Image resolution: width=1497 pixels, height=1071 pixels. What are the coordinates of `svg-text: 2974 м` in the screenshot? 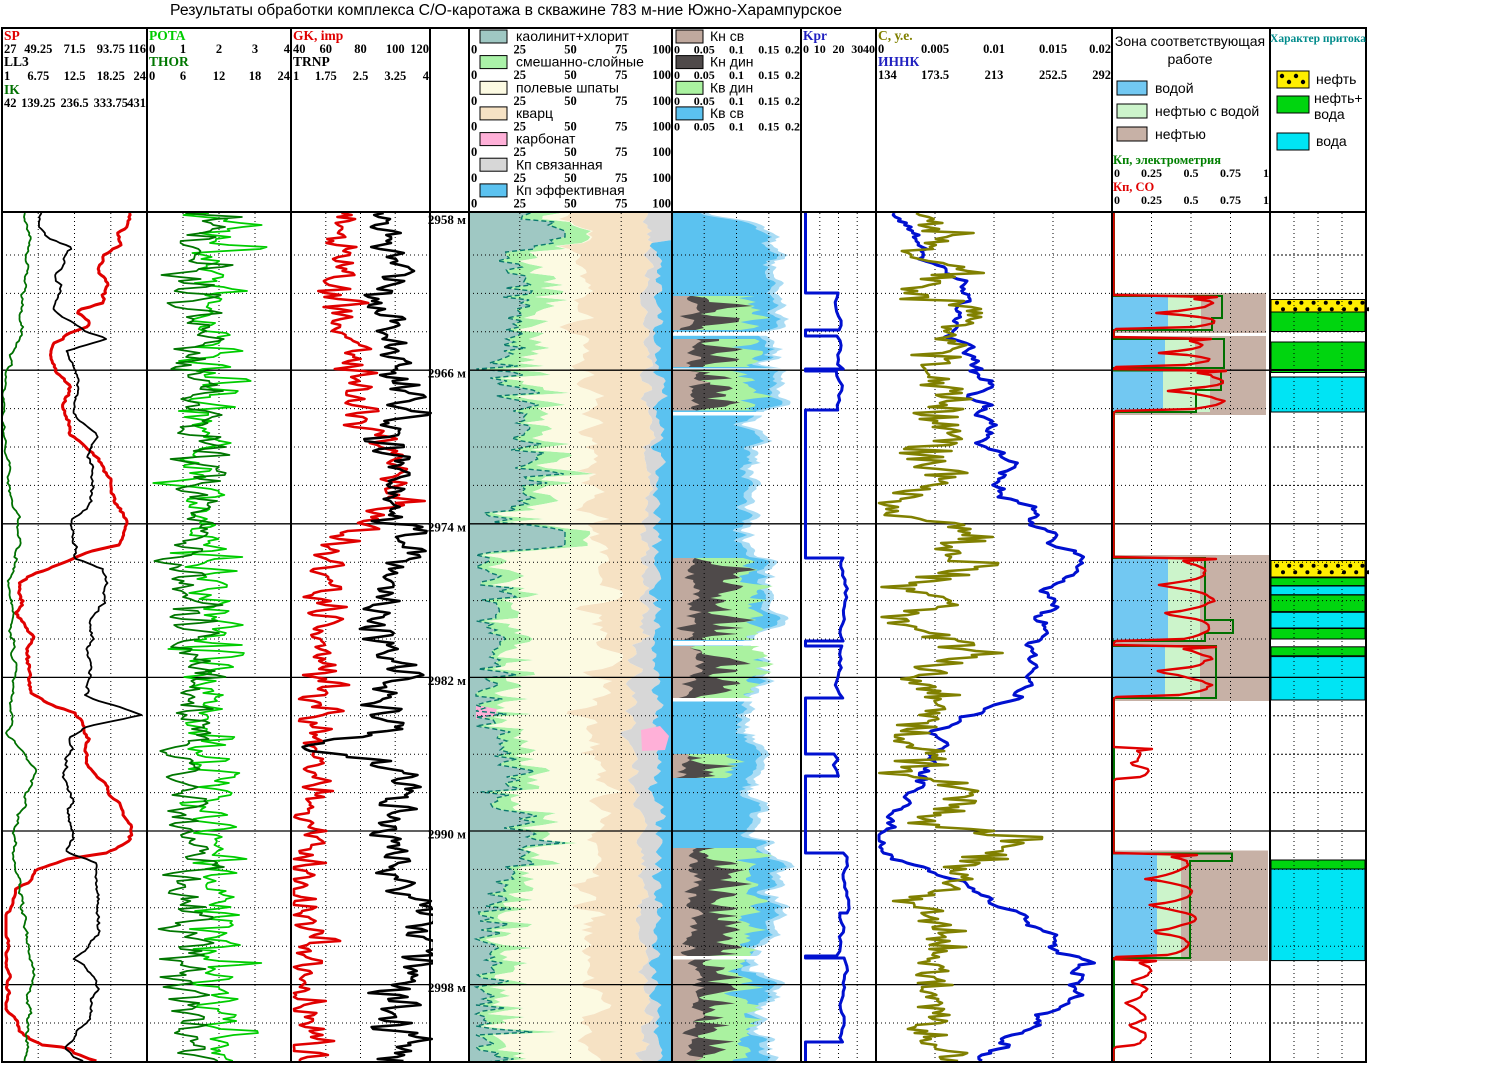 It's located at (447, 526).